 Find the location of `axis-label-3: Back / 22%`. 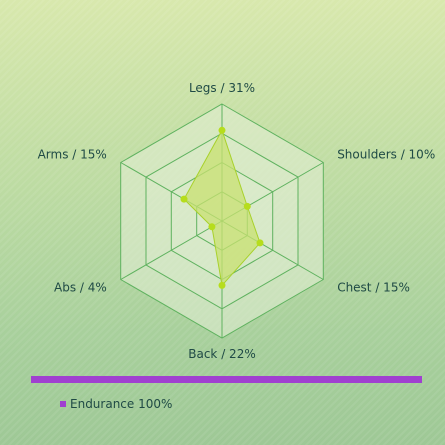

axis-label-3: Back / 22% is located at coordinates (221, 354).